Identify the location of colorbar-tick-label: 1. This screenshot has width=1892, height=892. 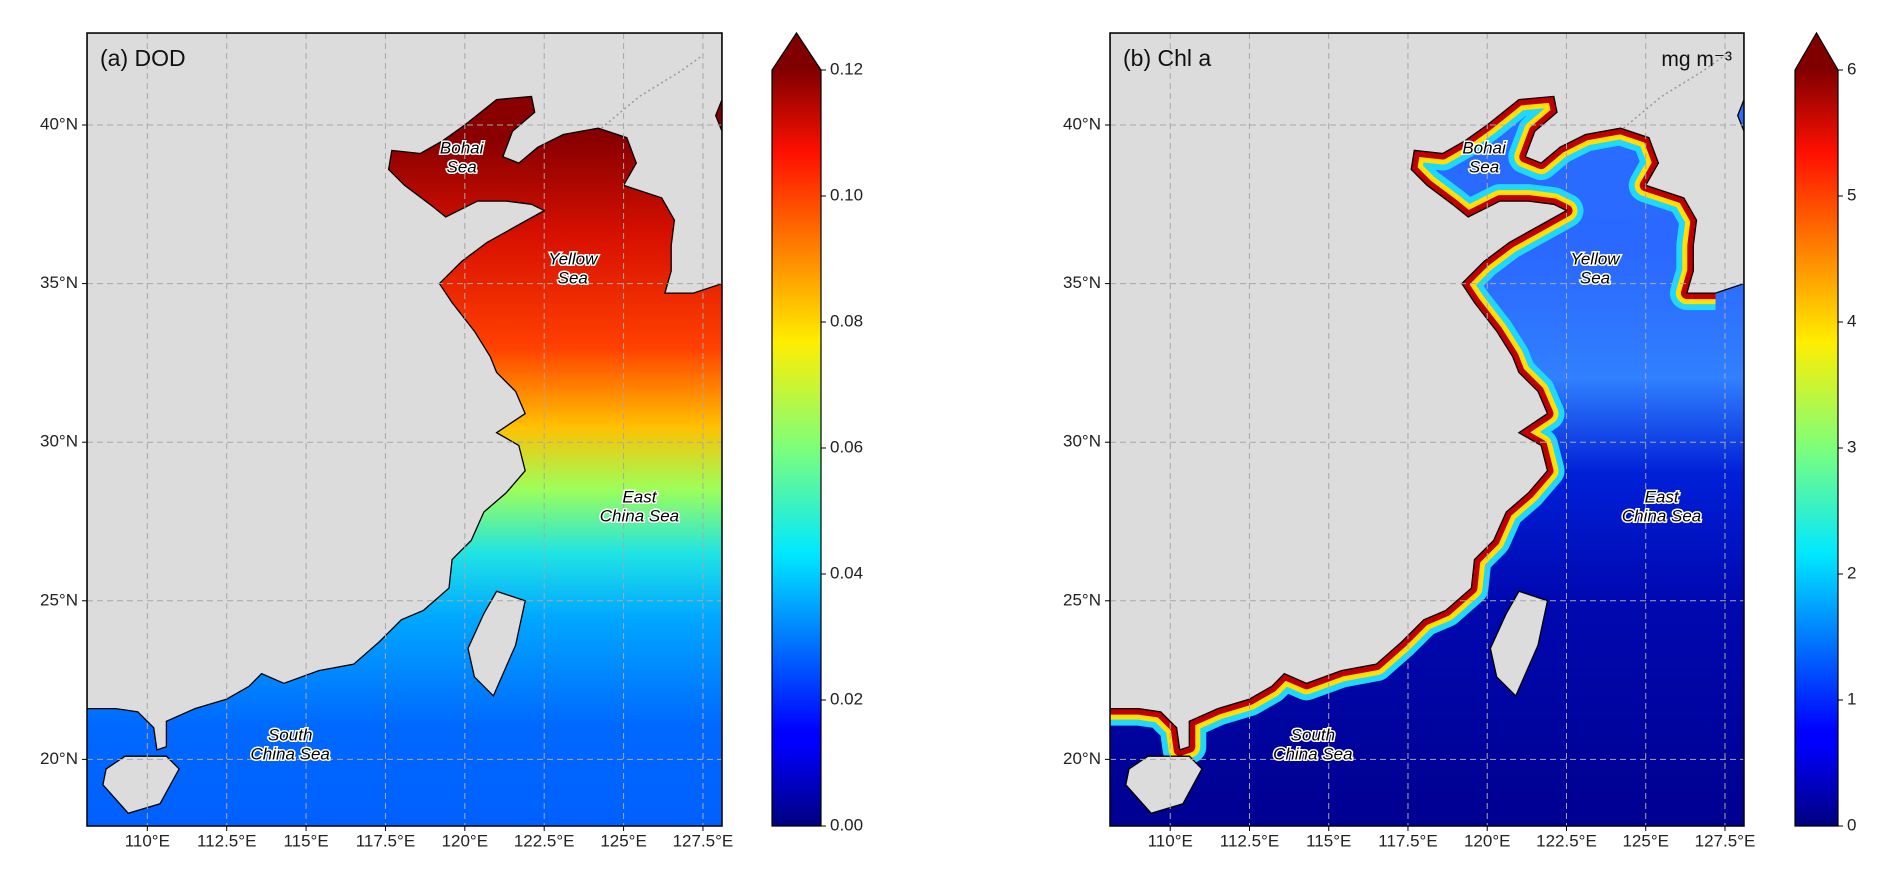
(1851, 698).